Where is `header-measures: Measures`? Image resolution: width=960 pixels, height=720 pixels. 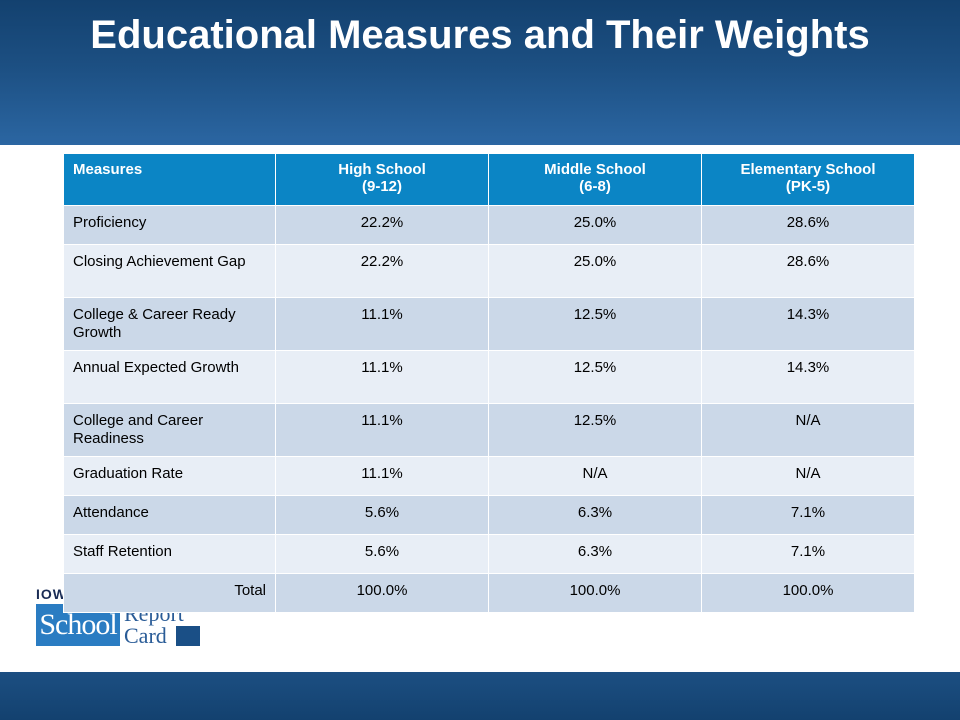 header-measures: Measures is located at coordinates (169, 179).